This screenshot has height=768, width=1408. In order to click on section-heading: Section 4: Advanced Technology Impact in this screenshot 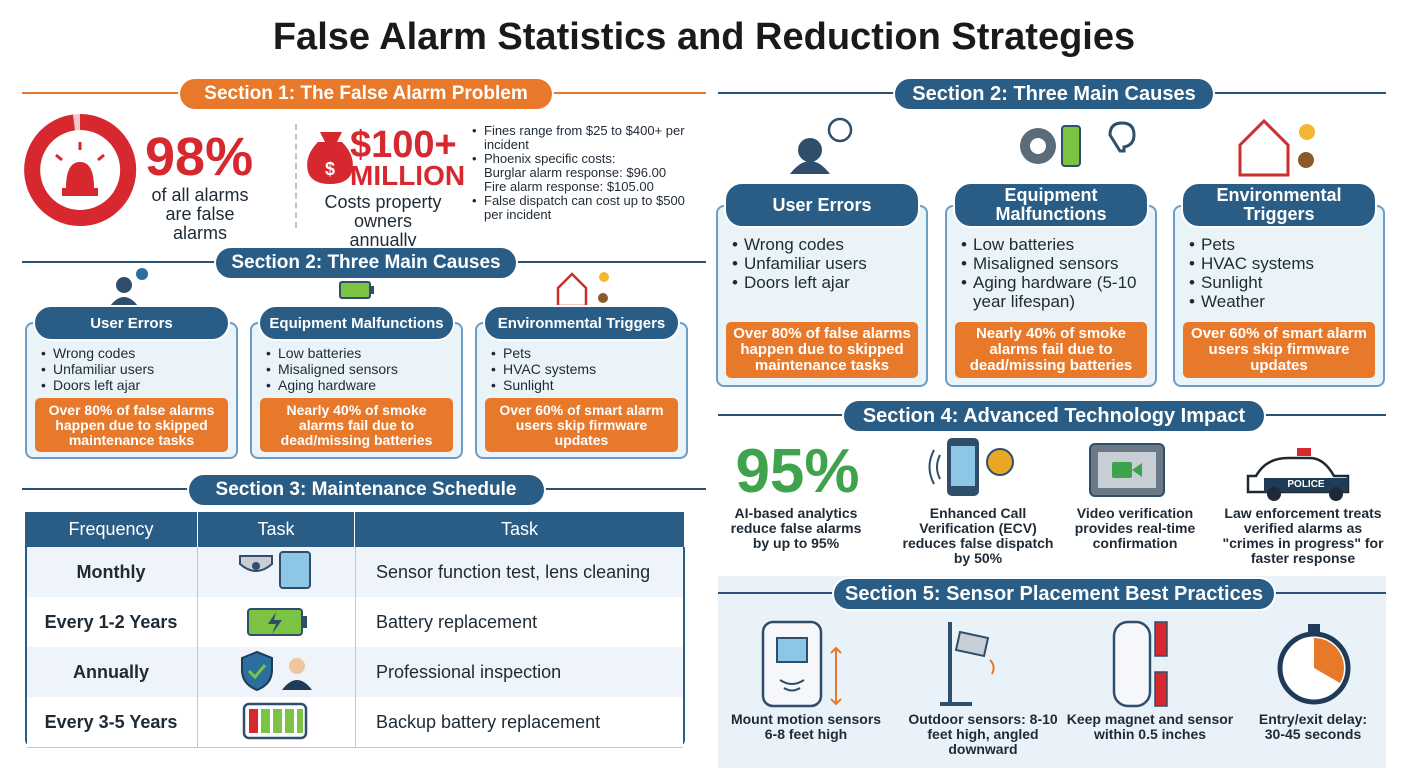, I will do `click(1054, 416)`.